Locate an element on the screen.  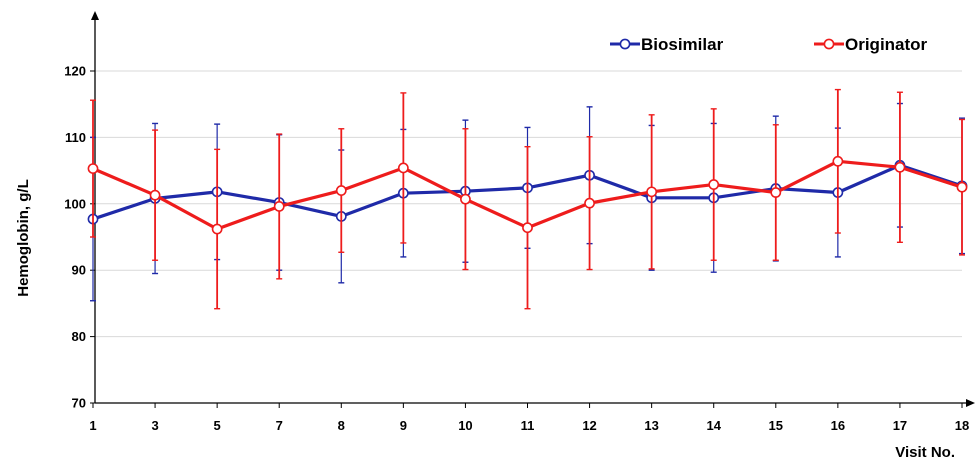
x-tick-label: 1 is located at coordinates (92, 425).